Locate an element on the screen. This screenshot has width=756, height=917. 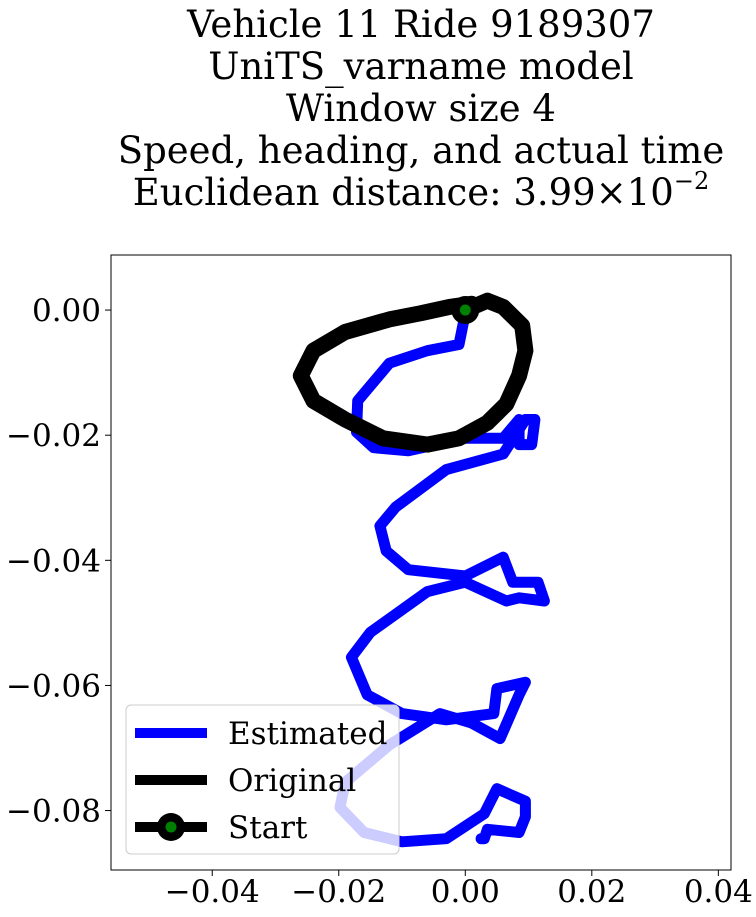
title-line-3: Window size 4 is located at coordinates (421, 108).